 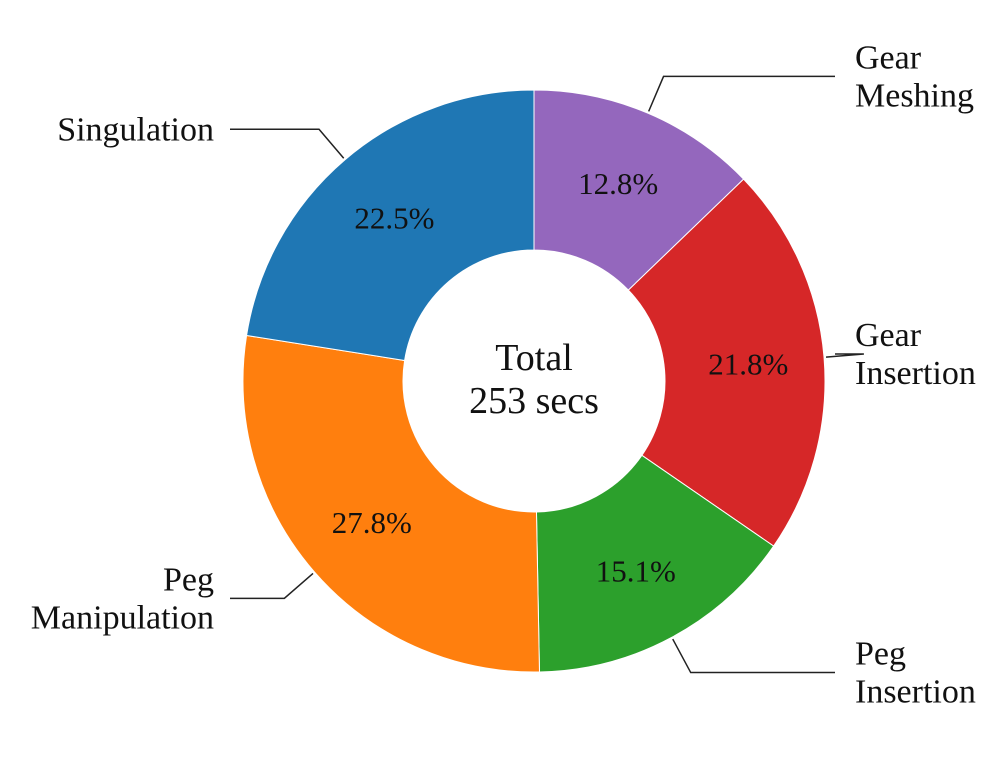 What do you see at coordinates (636, 570) in the screenshot?
I see `value-label-2: 15.1%` at bounding box center [636, 570].